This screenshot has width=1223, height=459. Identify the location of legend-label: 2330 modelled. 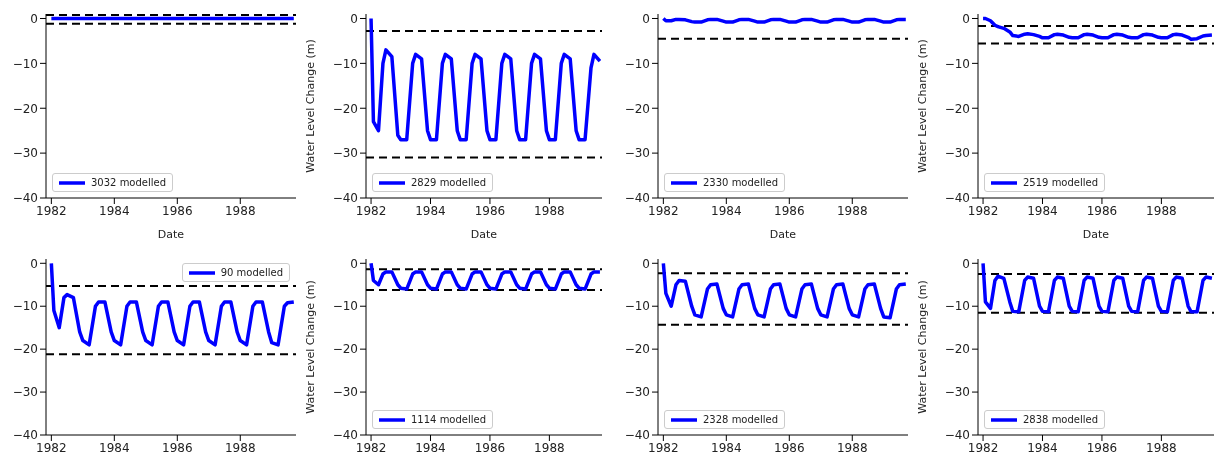
(741, 182).